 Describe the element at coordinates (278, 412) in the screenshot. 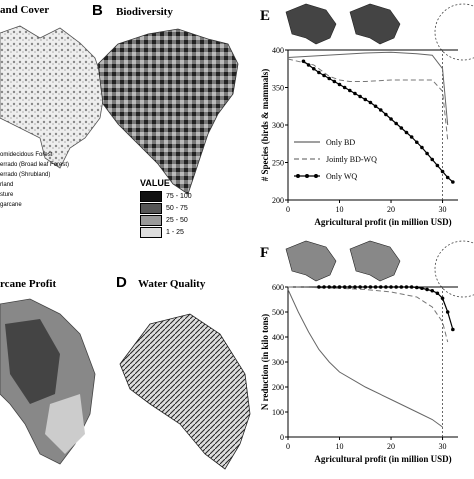

I see `y-tick-label: 100` at that location.